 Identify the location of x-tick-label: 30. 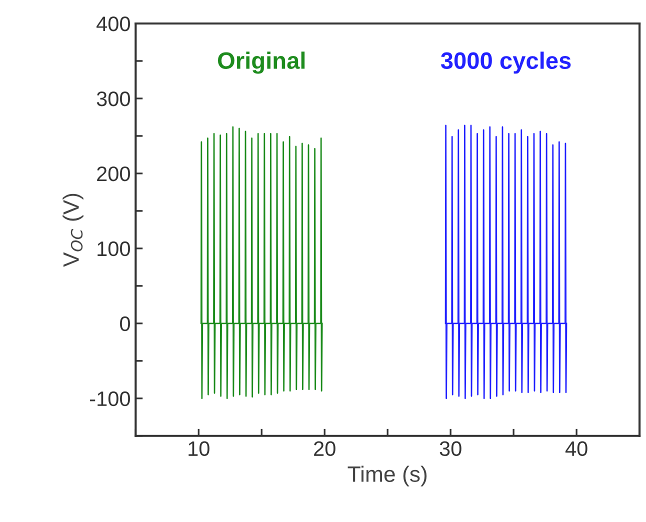
(451, 448).